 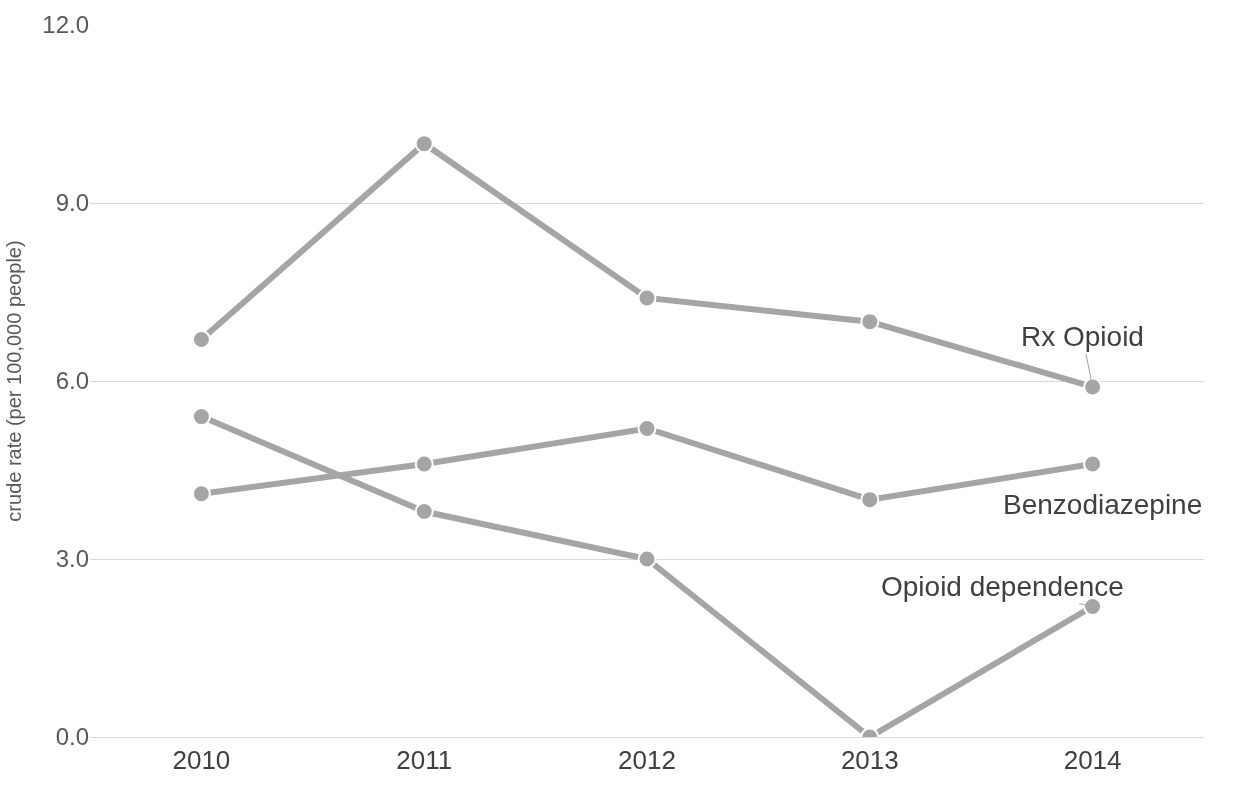 I want to click on y-axis-title: crude rate (per 100,000 people), so click(x=13, y=381).